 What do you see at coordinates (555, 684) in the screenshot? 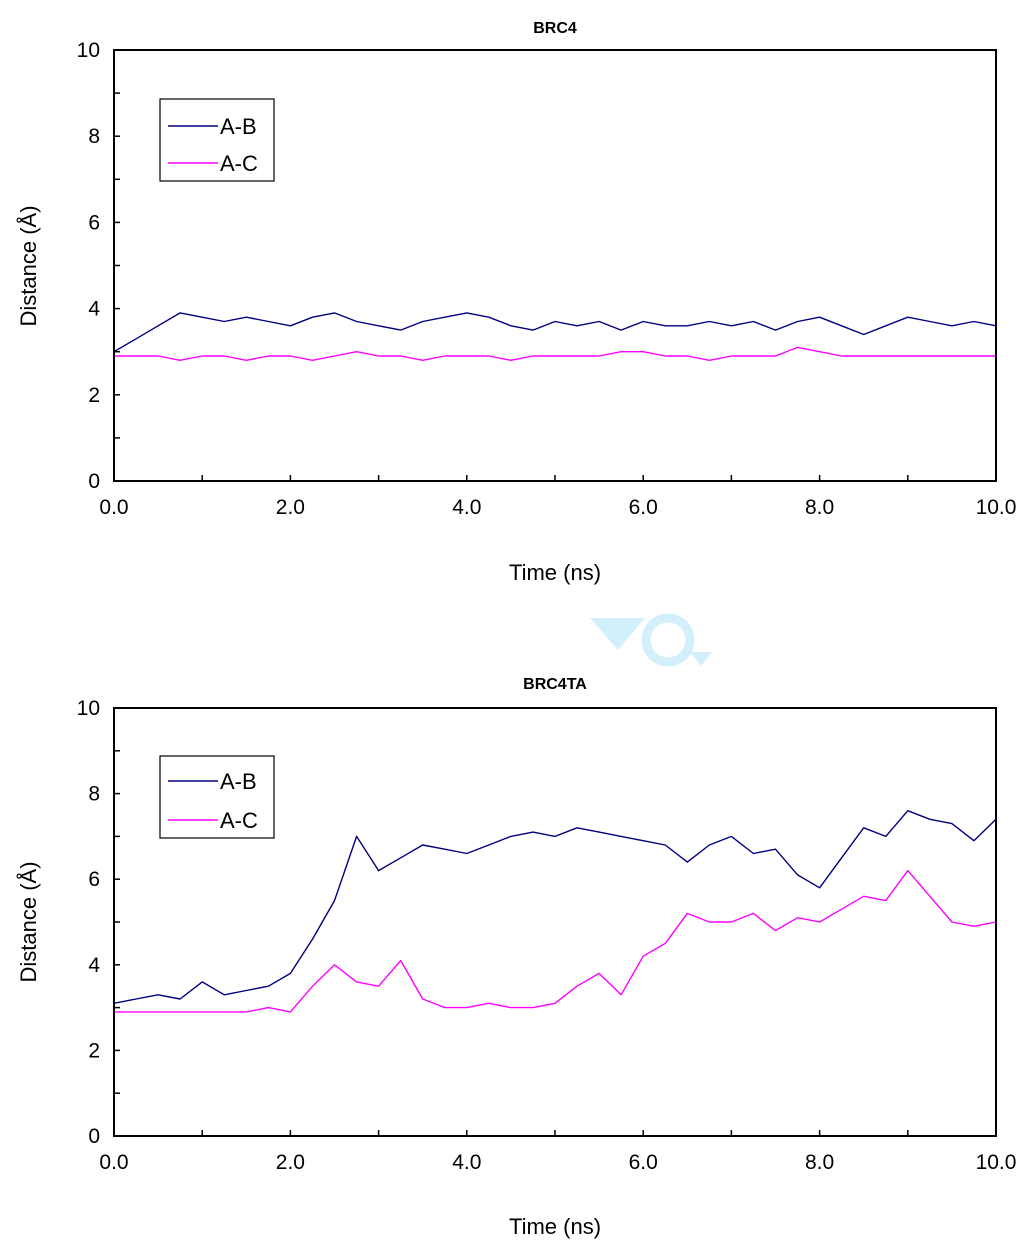
I see `chart-title: BRC4TA` at bounding box center [555, 684].